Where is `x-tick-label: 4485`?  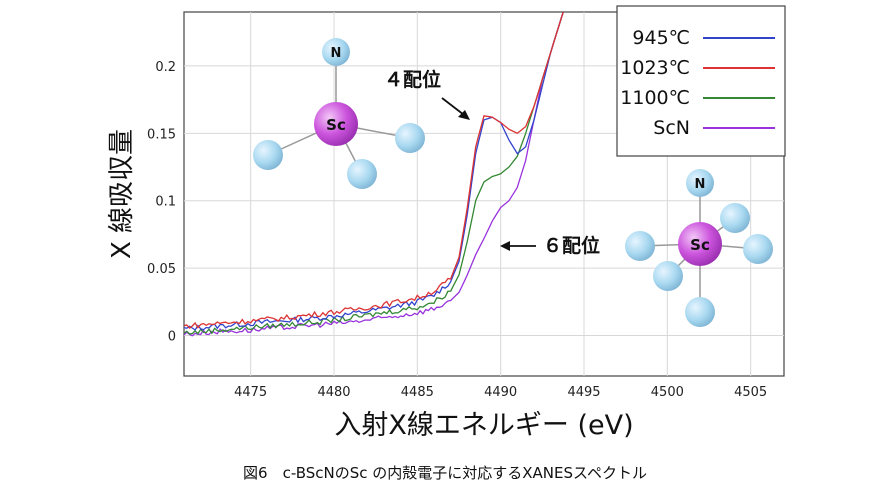
x-tick-label: 4485 is located at coordinates (417, 392).